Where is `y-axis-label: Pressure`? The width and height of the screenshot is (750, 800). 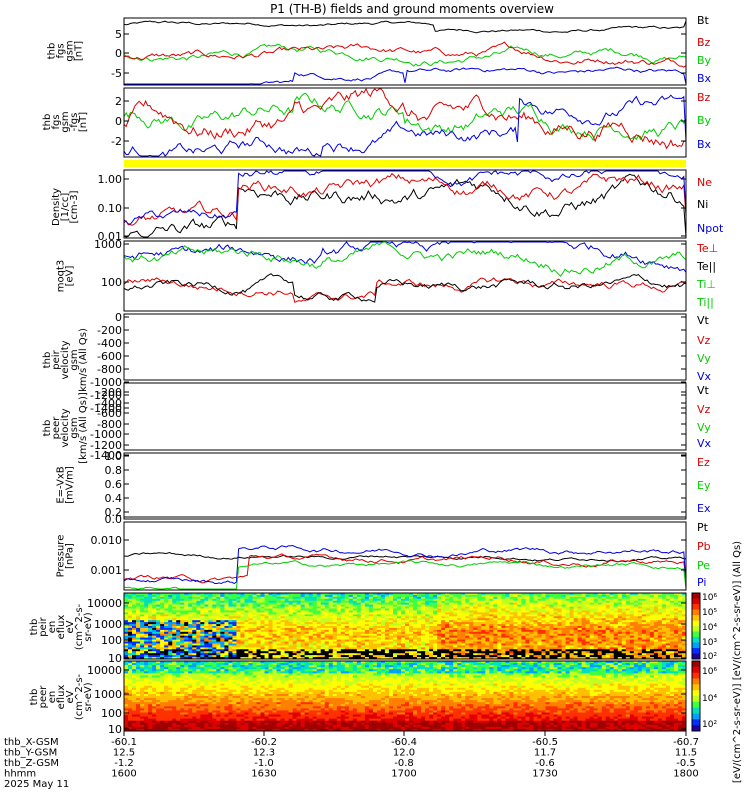 y-axis-label: Pressure is located at coordinates (61, 556).